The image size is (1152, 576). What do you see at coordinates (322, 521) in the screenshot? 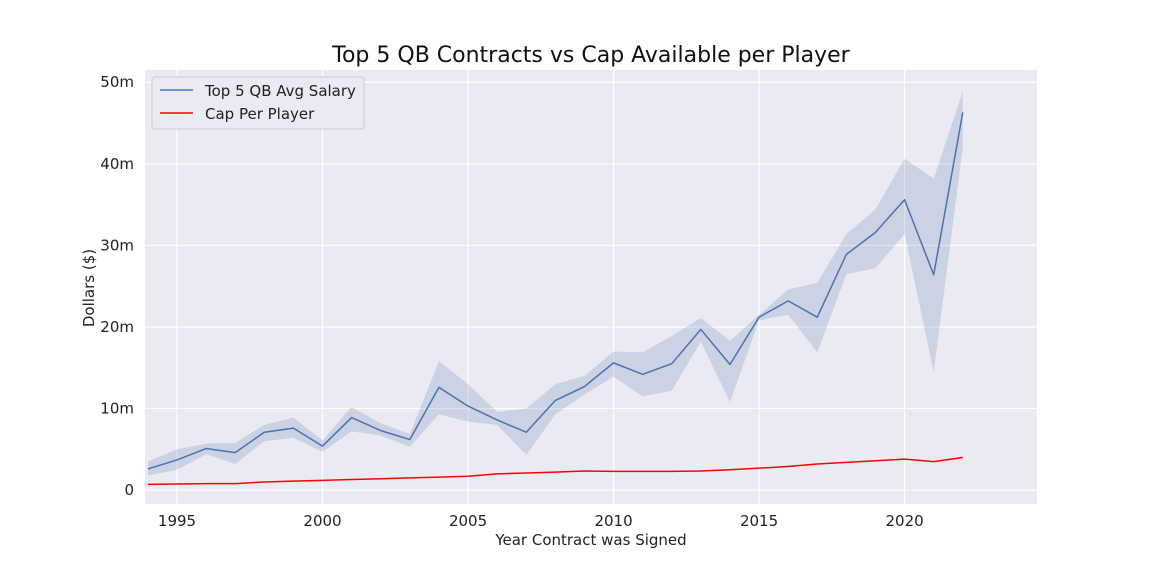
I see `x-tick-label: 2000` at bounding box center [322, 521].